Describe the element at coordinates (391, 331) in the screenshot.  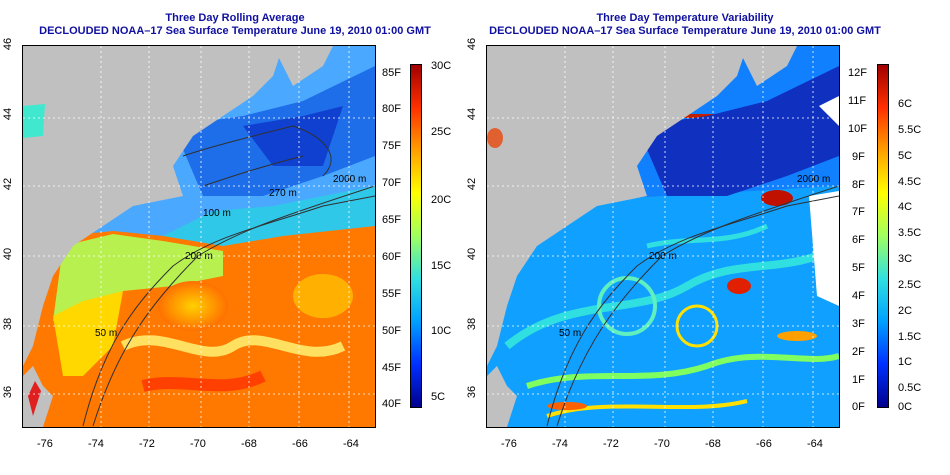
I see `cbar-f-label: 50F` at that location.